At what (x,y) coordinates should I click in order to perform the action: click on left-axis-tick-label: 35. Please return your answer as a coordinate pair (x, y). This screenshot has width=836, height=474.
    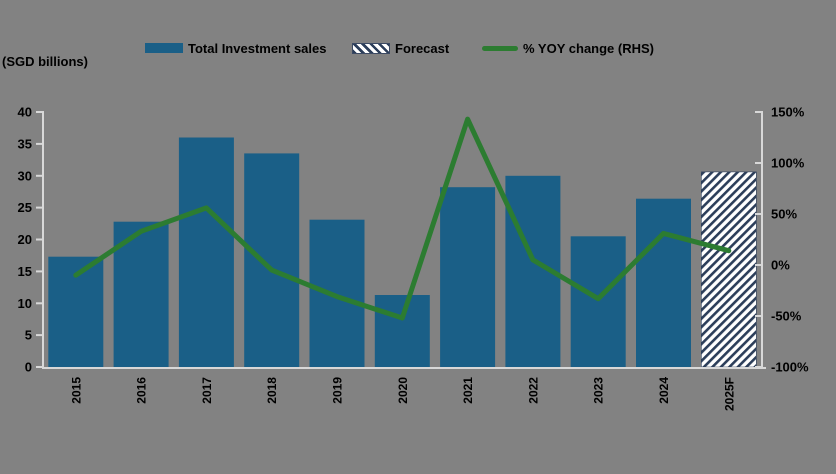
    Looking at the image, I should click on (25, 143).